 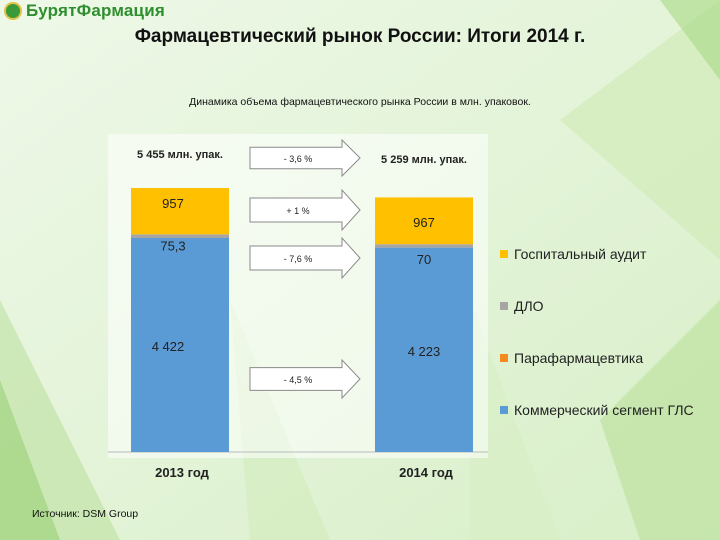 I want to click on change-arrow-parapharm-label: - 7,6 %, so click(x=298, y=259).